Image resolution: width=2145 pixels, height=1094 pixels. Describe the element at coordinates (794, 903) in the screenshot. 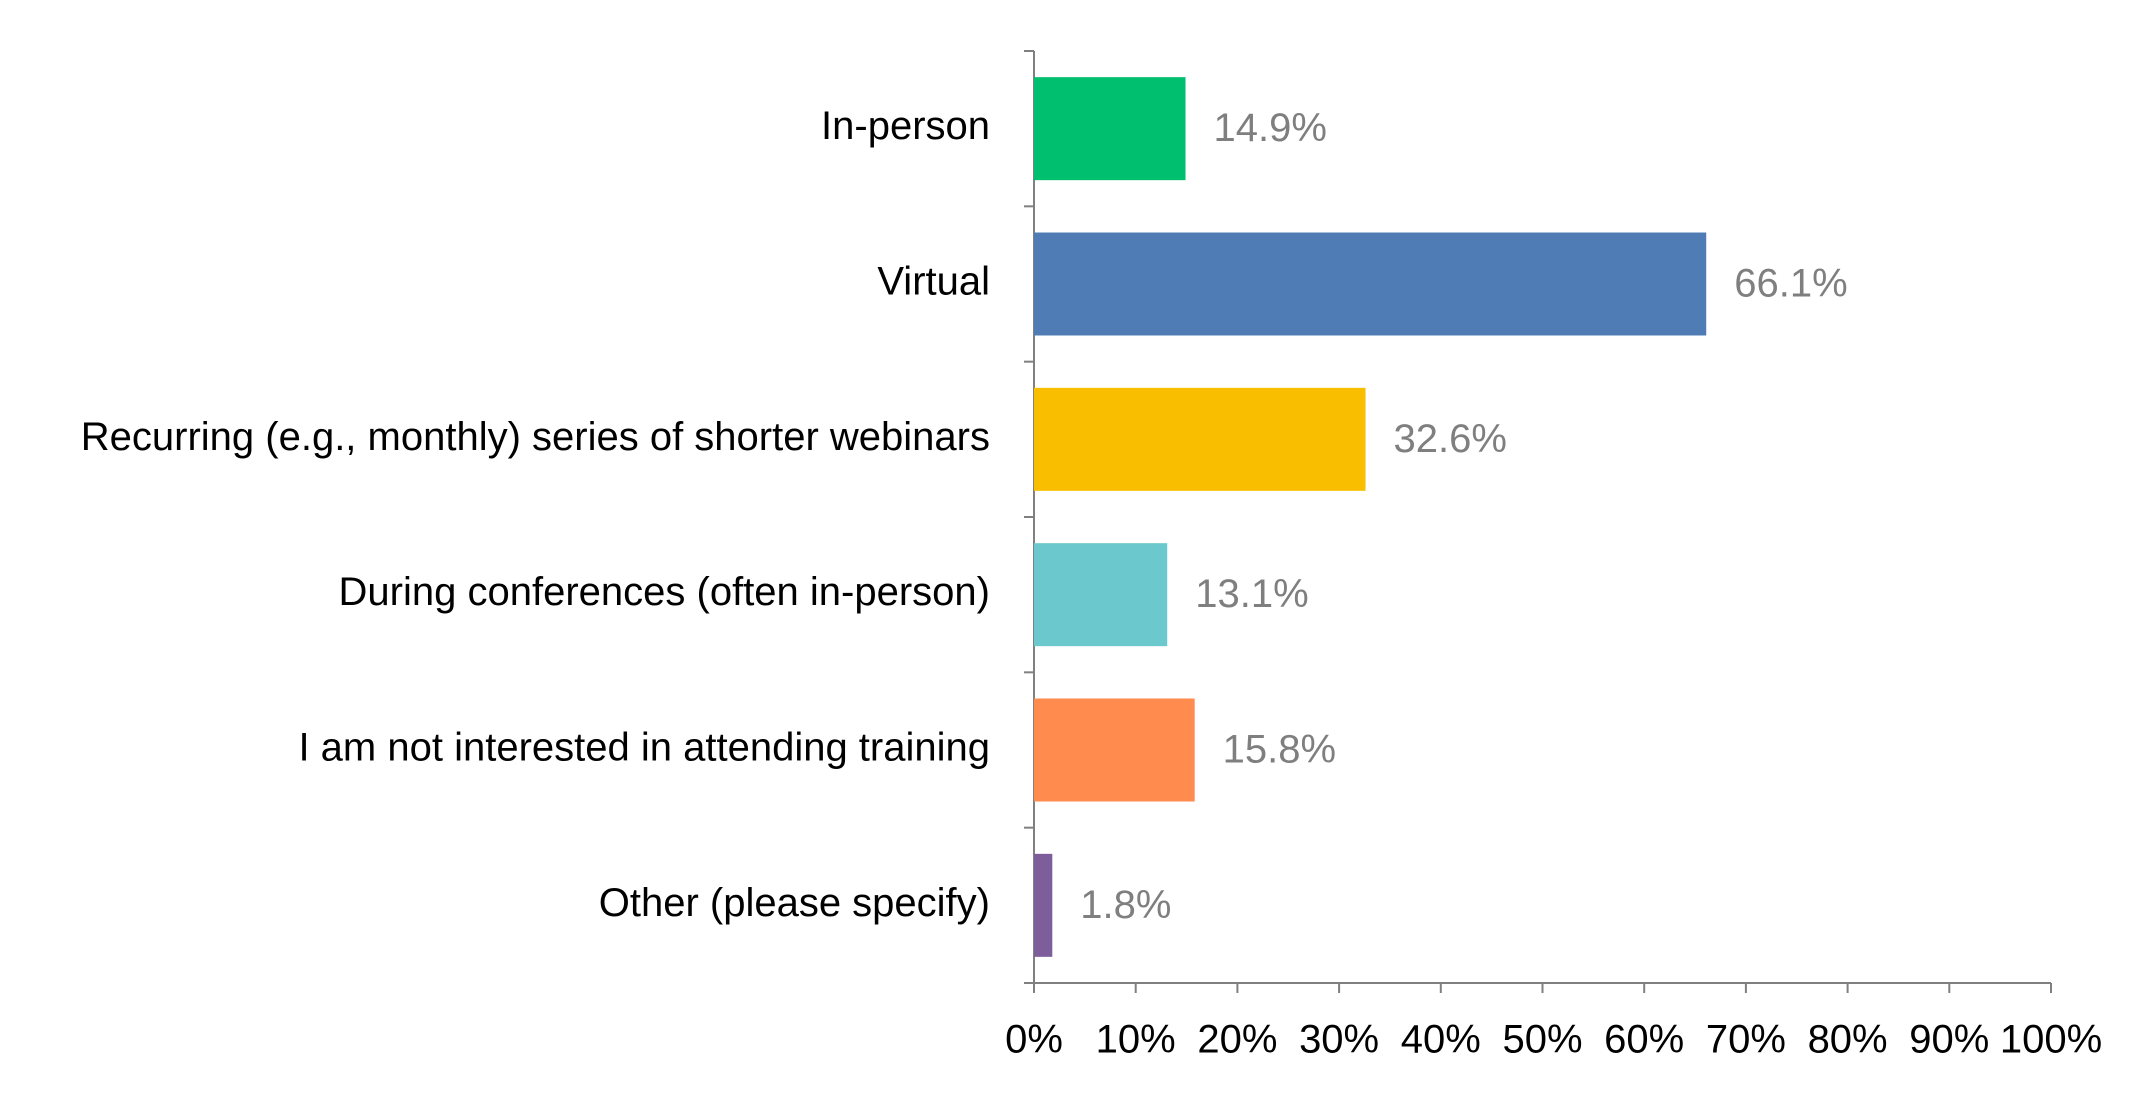

I see `y-tick-label: Other (please specify)` at that location.